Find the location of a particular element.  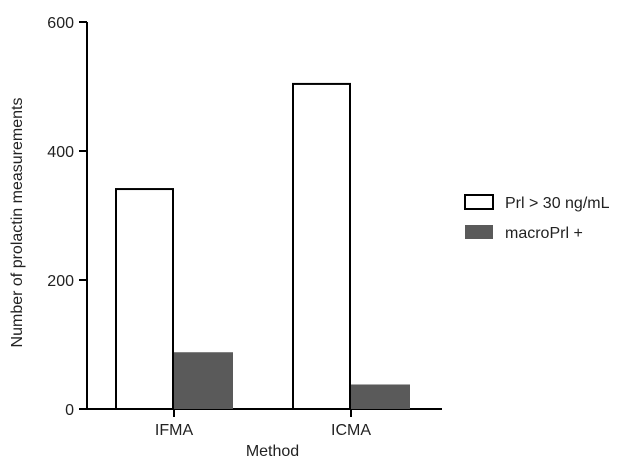

x-tick-label: IFMA is located at coordinates (174, 430).